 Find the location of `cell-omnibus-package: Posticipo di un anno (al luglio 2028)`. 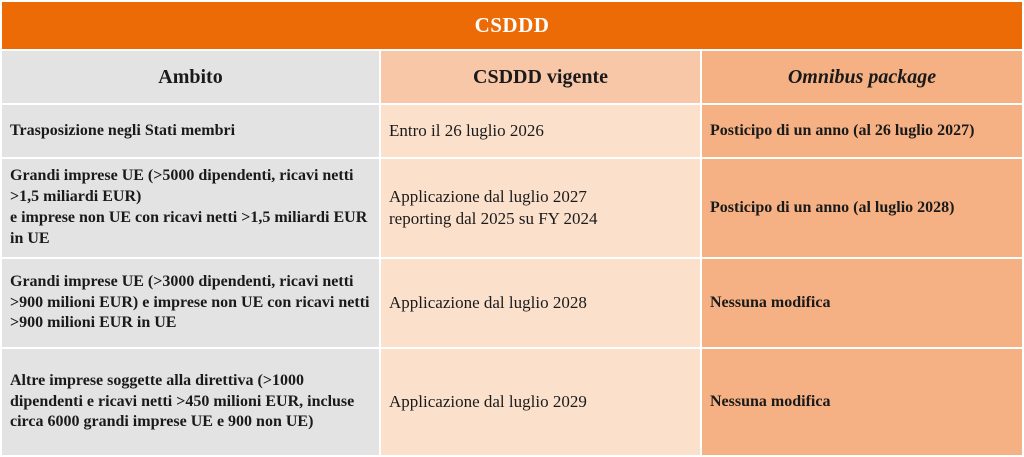

cell-omnibus-package: Posticipo di un anno (al luglio 2028) is located at coordinates (862, 208).